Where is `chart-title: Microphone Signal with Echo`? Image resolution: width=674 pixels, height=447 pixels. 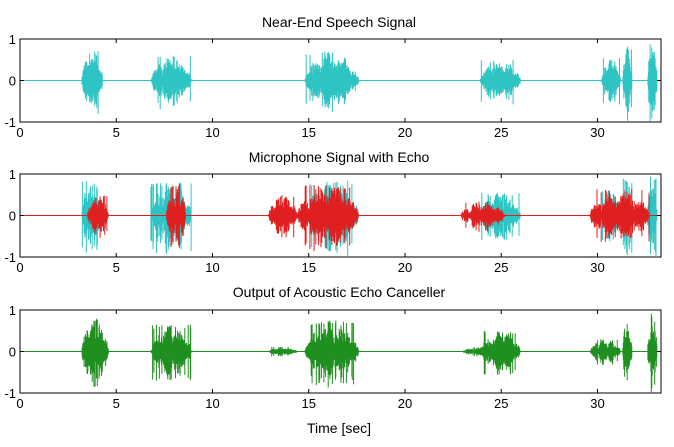 chart-title: Microphone Signal with Echo is located at coordinates (339, 157).